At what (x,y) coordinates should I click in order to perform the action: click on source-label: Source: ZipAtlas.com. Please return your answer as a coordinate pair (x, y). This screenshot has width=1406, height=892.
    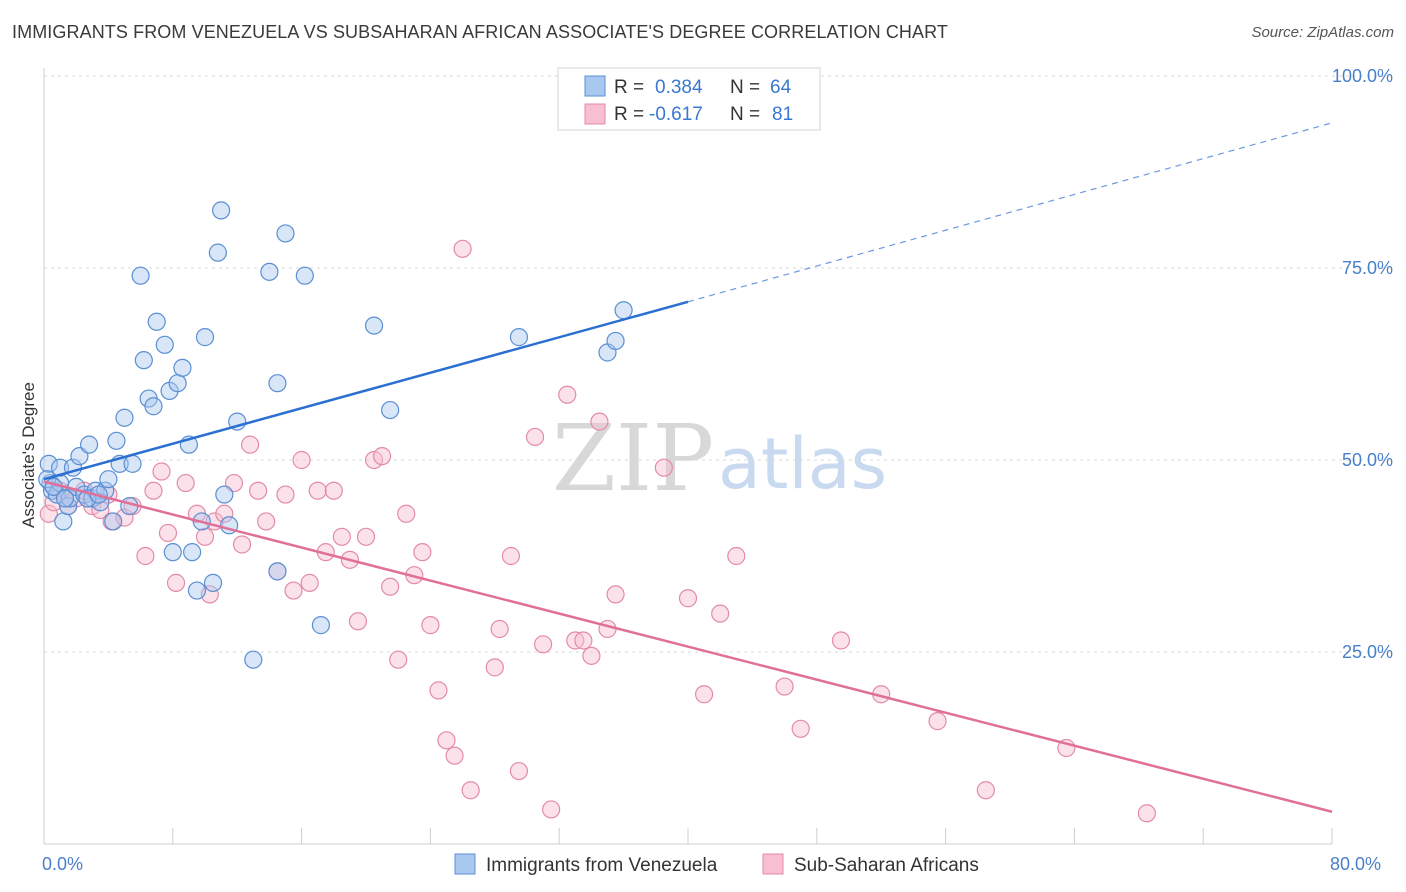
    Looking at the image, I should click on (1322, 32).